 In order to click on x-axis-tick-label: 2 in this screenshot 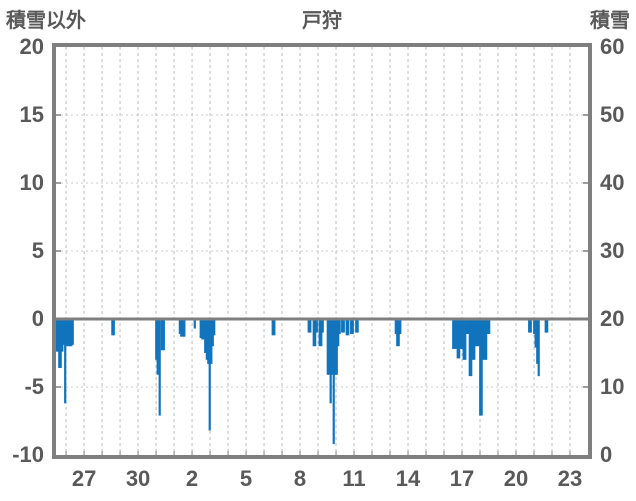, I will do `click(192, 478)`.